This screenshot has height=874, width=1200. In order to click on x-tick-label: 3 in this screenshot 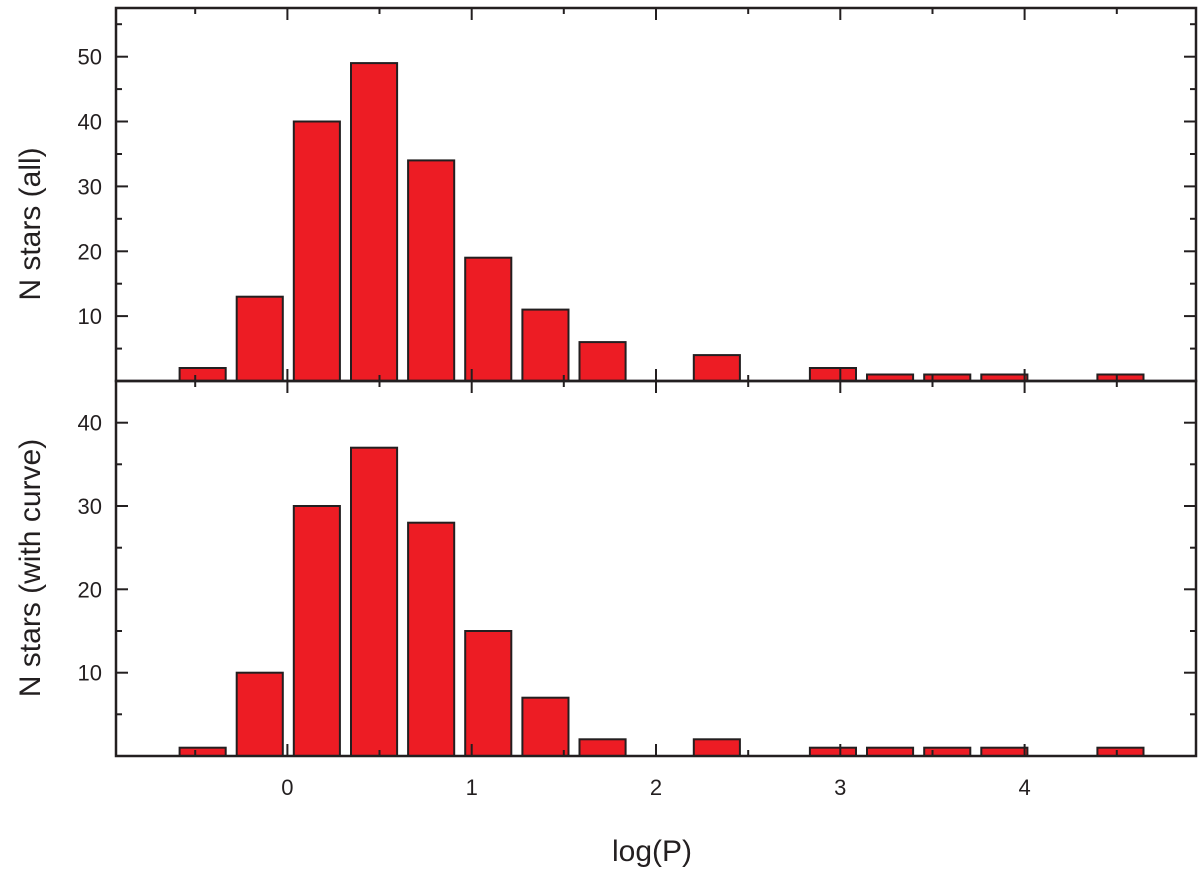, I will do `click(840, 787)`.